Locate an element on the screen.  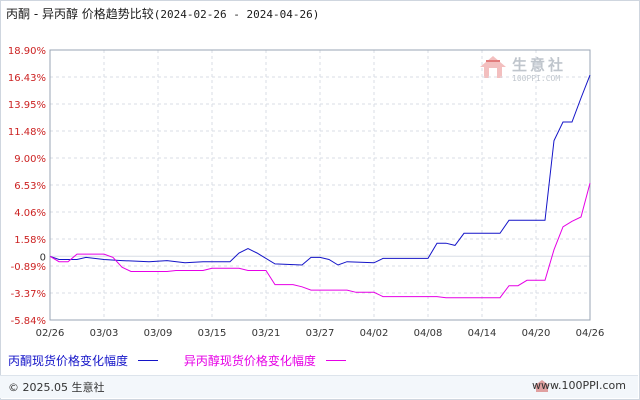
legend-label-series-1: 丙酮现货价格变化幅度 is located at coordinates (68, 361).